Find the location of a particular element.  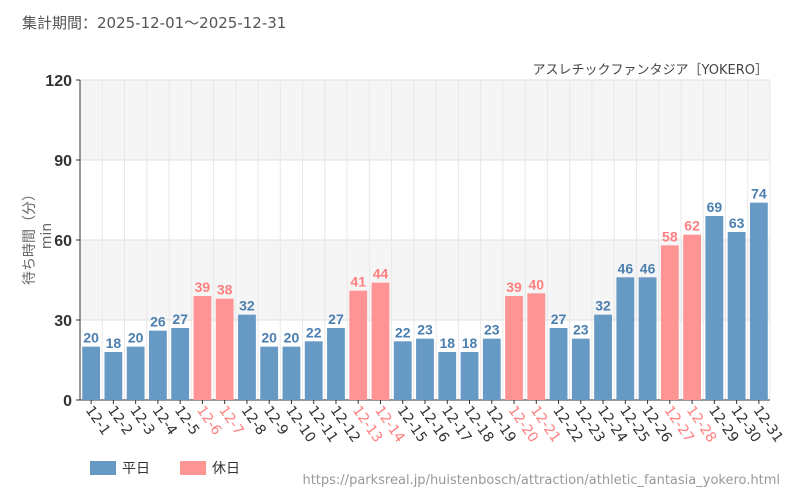

legend: 平日 休日 is located at coordinates (180, 468).